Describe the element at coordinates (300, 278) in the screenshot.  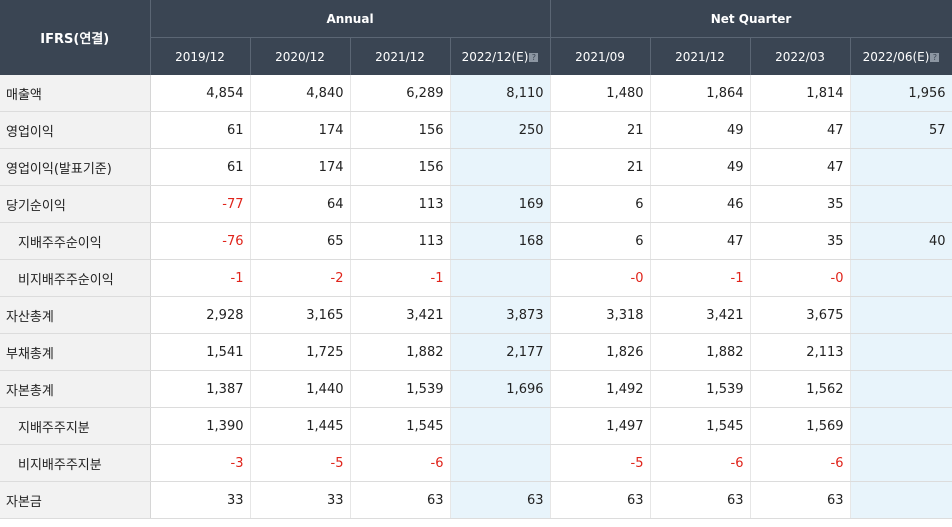
I see `value-cell: -2` at that location.